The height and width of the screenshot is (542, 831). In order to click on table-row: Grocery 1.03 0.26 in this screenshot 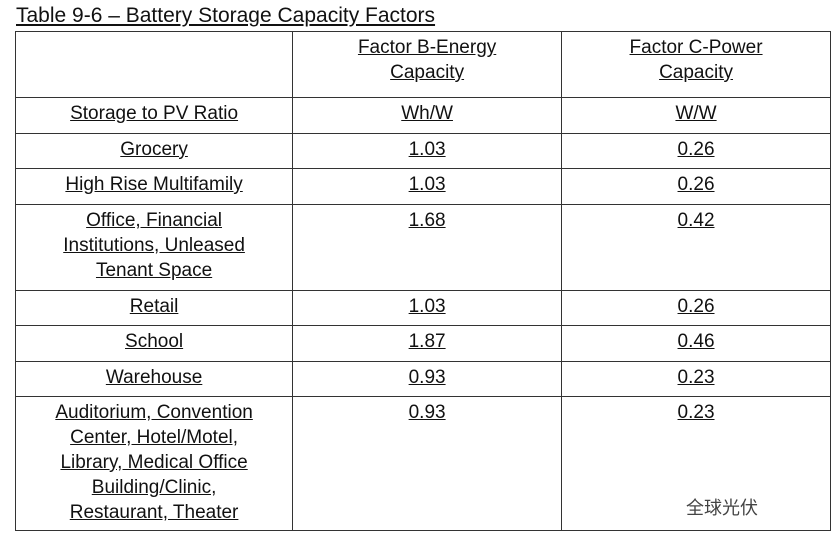, I will do `click(422, 151)`.